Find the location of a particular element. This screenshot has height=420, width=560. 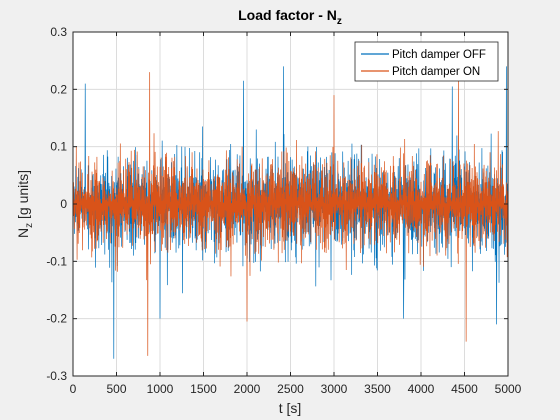

y-tick-label: 0 is located at coordinates (63, 204).